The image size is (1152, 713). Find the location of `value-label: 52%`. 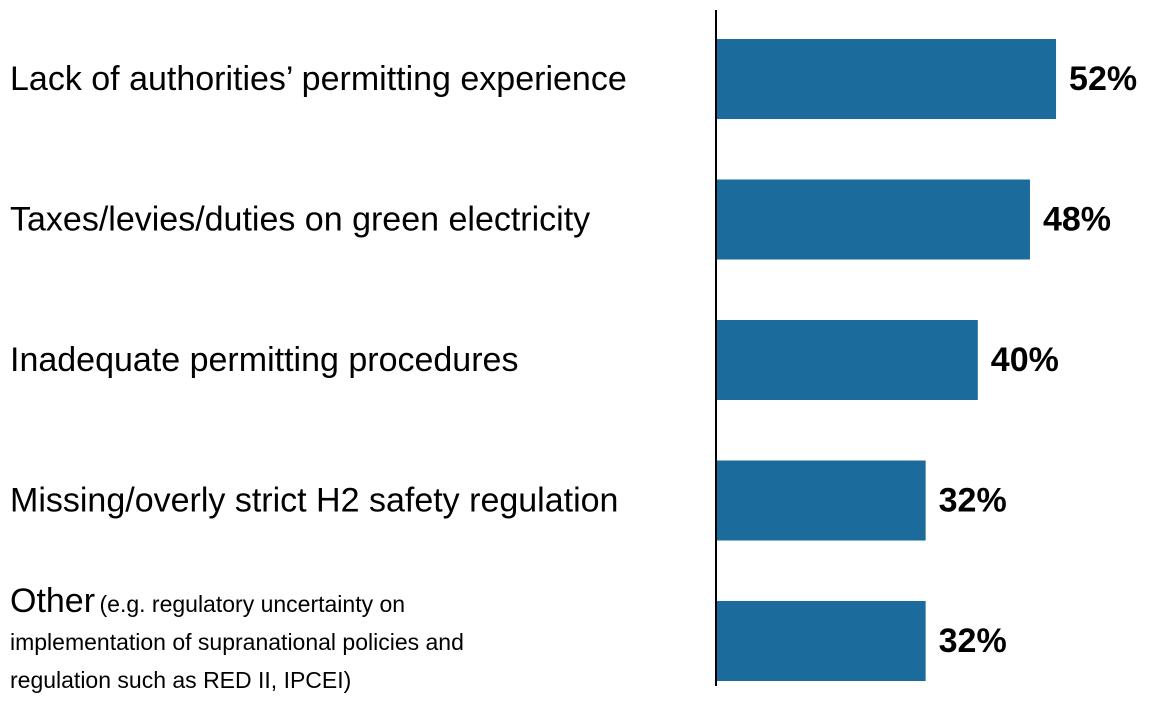

value-label: 52% is located at coordinates (1103, 79).